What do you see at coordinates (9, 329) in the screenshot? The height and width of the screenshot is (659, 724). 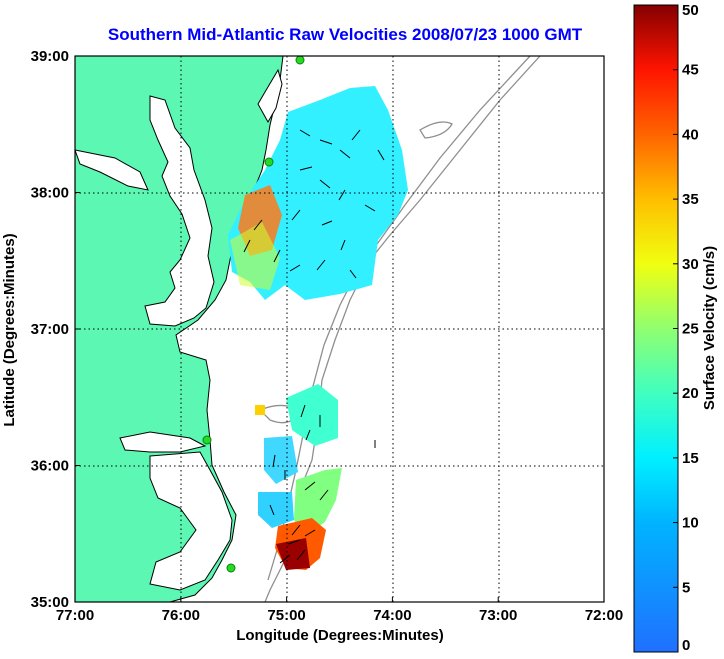 I see `y-axis-label: Latitude (Degrees:Minutes)` at bounding box center [9, 329].